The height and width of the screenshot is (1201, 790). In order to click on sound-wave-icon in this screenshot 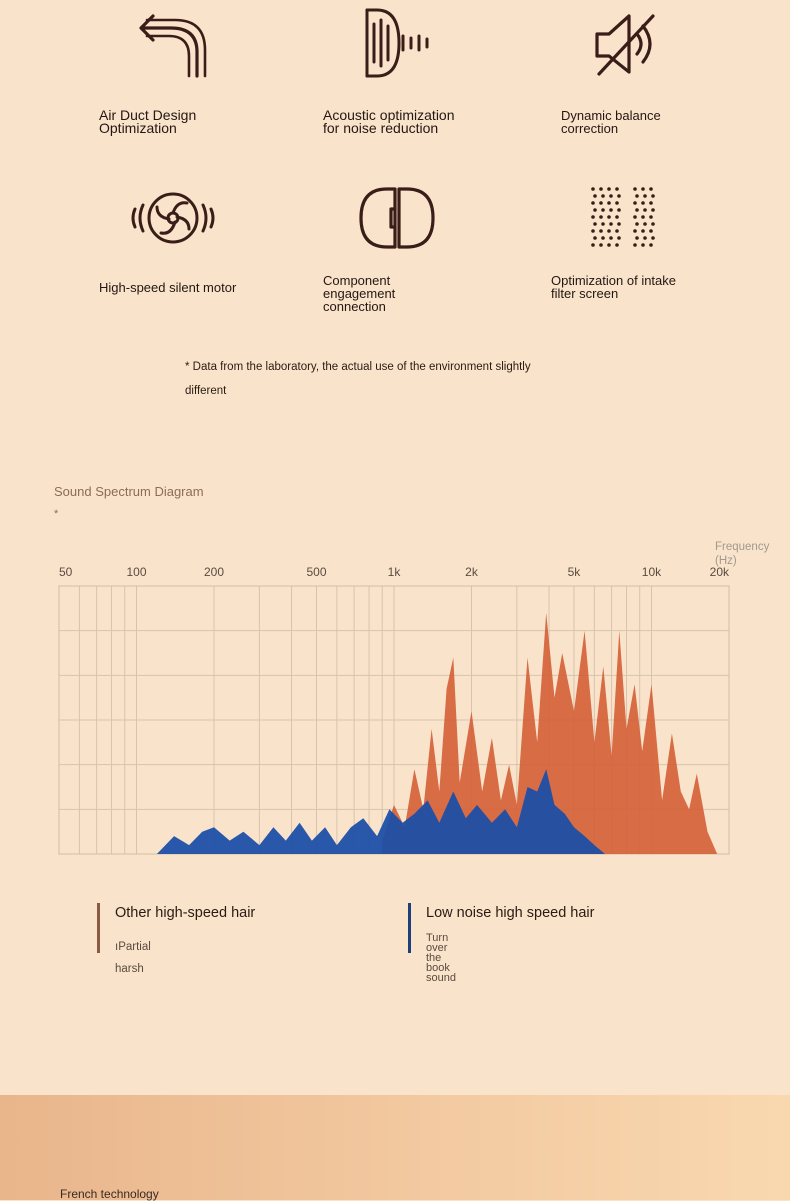, I will do `click(399, 45)`.